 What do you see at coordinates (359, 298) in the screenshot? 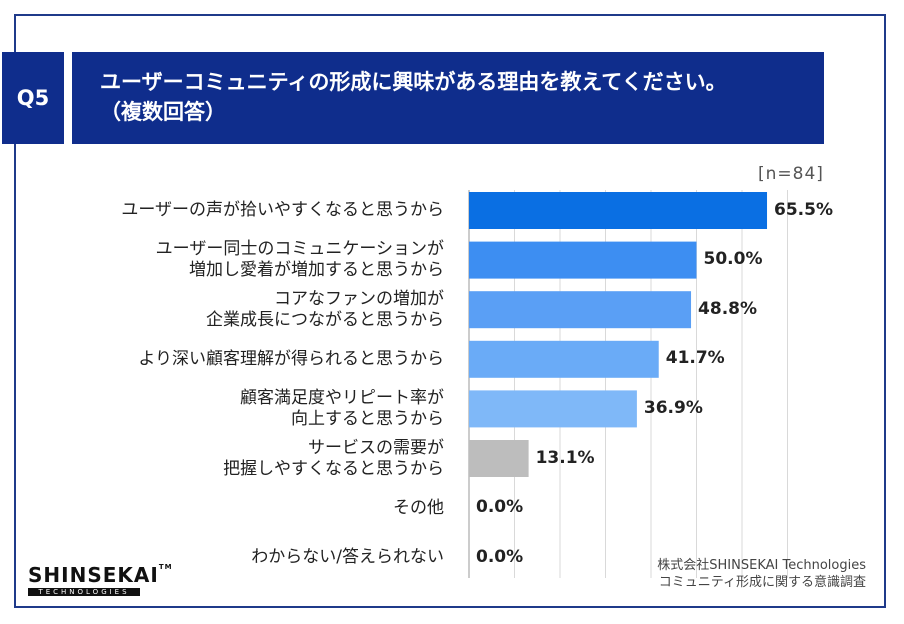
I see `category-label-line: コアなファンの増加が` at bounding box center [359, 298].